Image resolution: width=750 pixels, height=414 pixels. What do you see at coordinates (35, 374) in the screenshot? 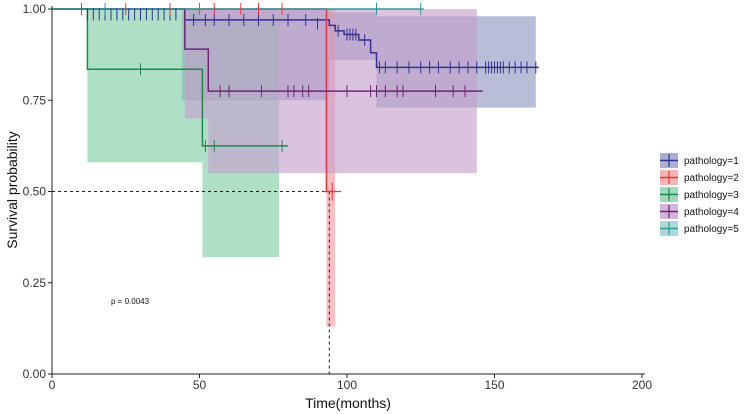
I see `y-tick-label: 0.00` at bounding box center [35, 374].